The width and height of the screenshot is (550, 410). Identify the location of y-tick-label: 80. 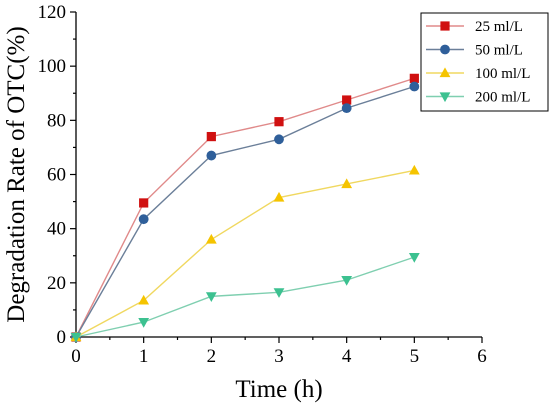
(56, 120).